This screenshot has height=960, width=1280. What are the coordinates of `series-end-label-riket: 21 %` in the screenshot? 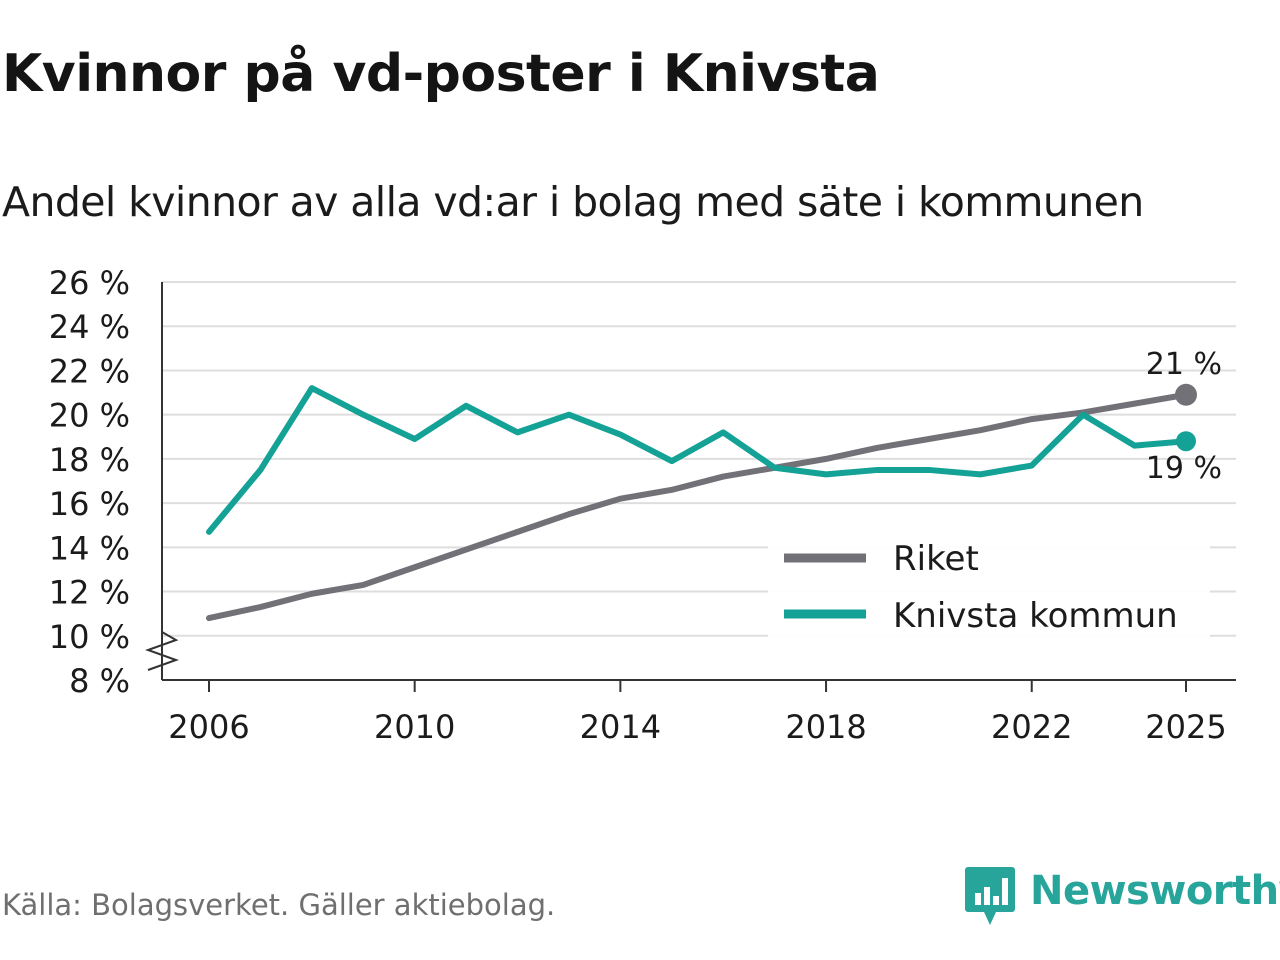 It's located at (1184, 364).